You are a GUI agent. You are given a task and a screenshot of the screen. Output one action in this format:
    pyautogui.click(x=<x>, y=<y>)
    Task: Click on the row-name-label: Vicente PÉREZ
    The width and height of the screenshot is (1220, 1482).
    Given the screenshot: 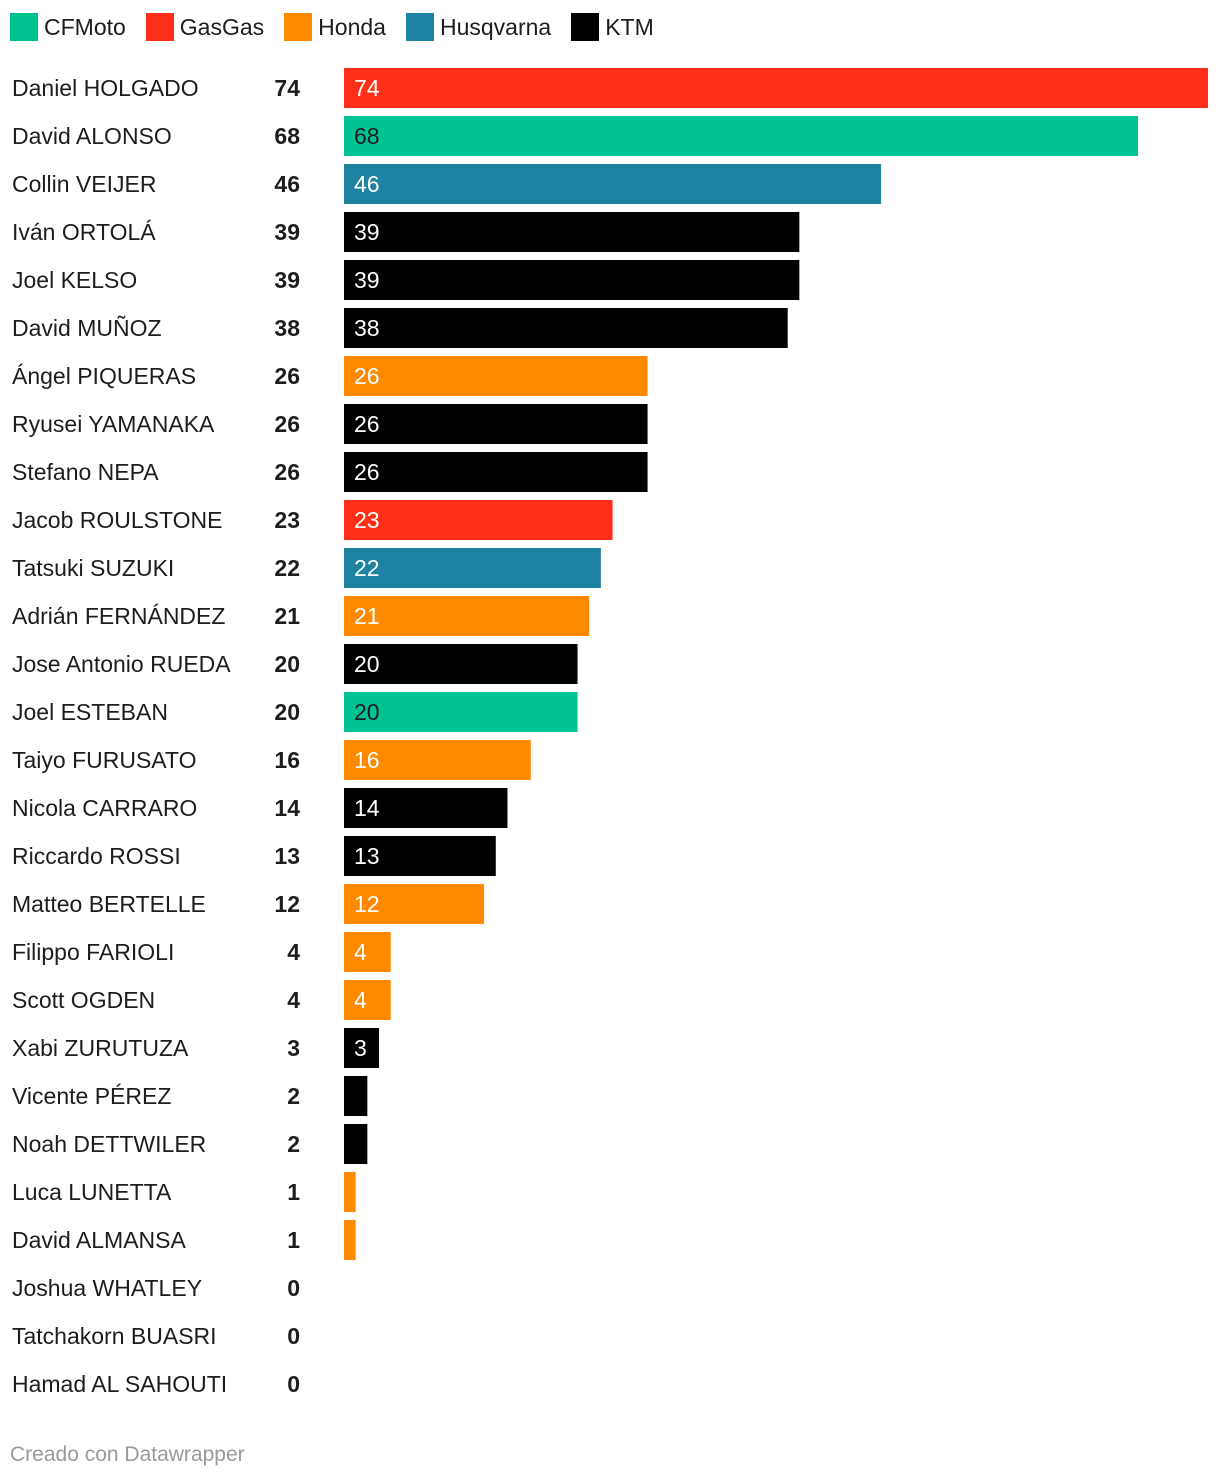 What is the action you would take?
    pyautogui.click(x=91, y=1096)
    